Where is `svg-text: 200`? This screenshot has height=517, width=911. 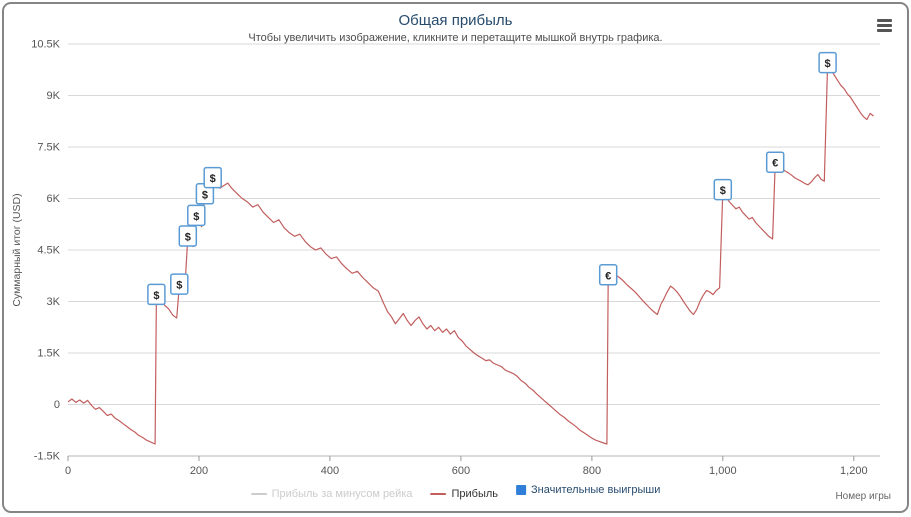 svg-text: 200 is located at coordinates (199, 471).